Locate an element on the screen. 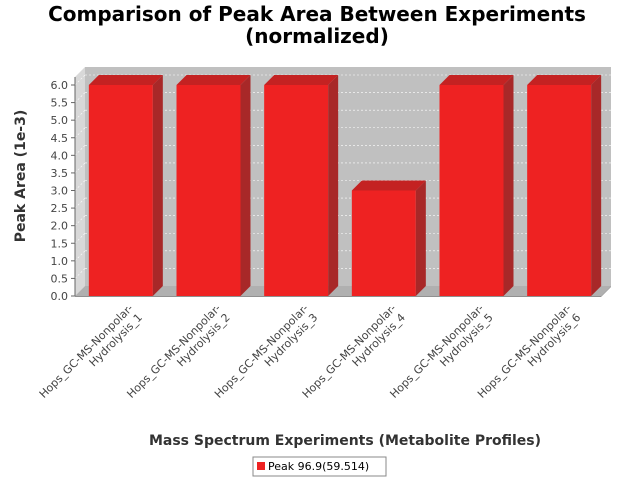 This screenshot has height=480, width=640. y-tick-label: 5.5 is located at coordinates (60, 103).